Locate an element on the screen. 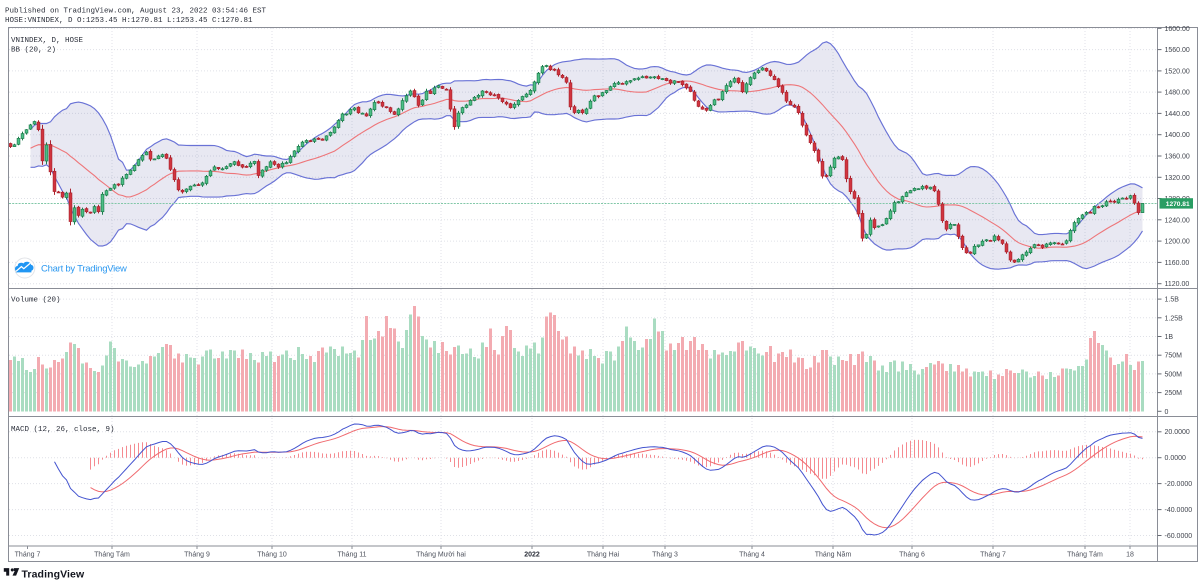 Image resolution: width=1200 pixels, height=584 pixels. svg-text: Tháng 10 is located at coordinates (272, 555).